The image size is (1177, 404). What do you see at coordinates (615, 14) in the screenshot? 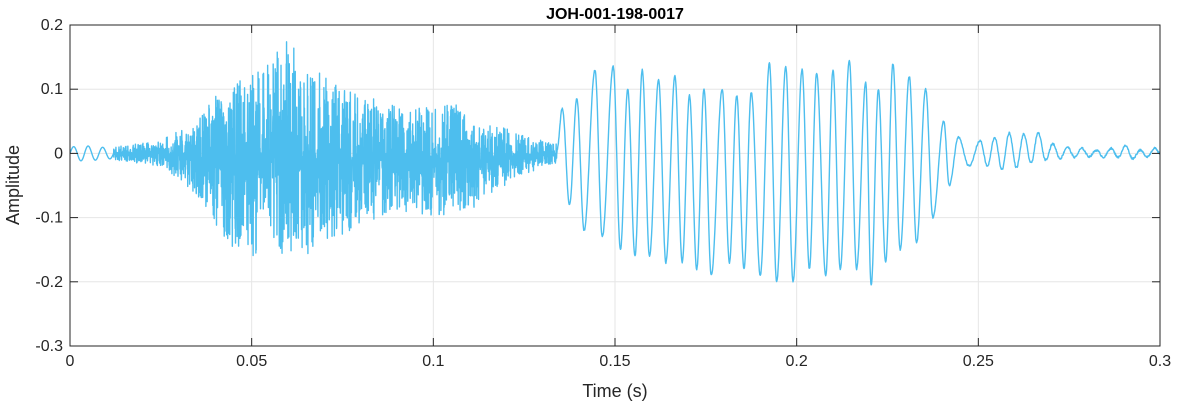
I see `chart-title: JOH-001-198-0017` at bounding box center [615, 14].